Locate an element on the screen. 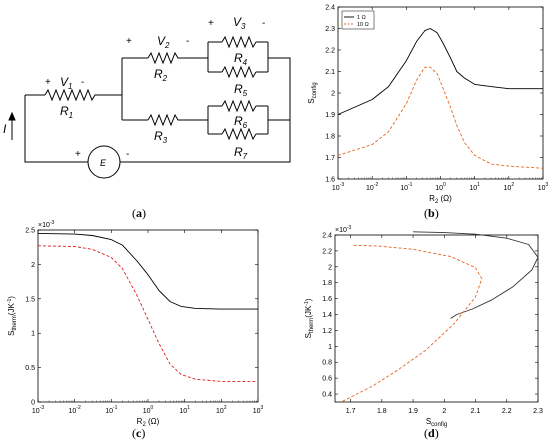  r1-minus: - is located at coordinates (82, 82).